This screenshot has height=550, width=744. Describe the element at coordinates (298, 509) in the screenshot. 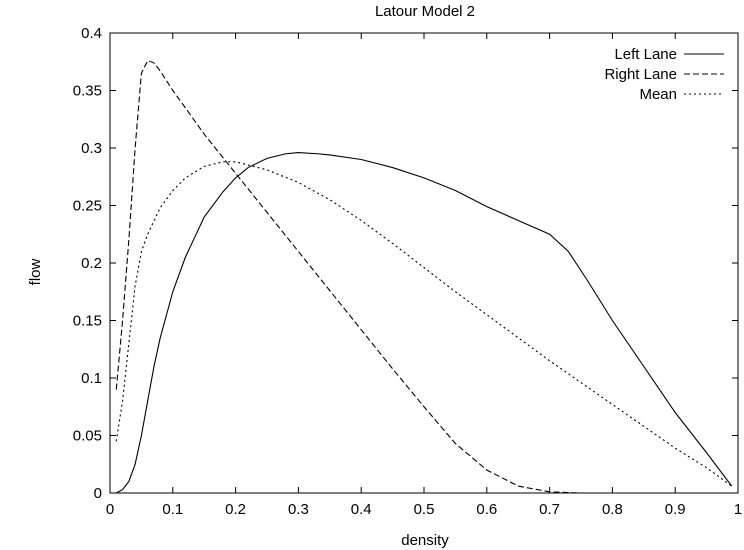

I see `x-tick-label: 0.3` at that location.